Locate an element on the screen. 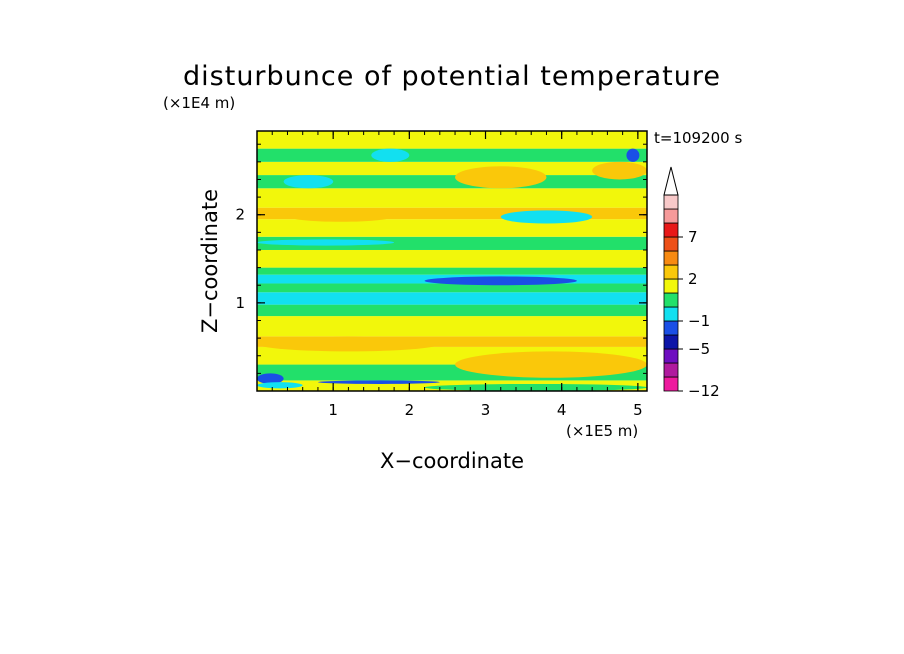 This screenshot has width=904, height=654. x-tick-label: 5 is located at coordinates (638, 410).